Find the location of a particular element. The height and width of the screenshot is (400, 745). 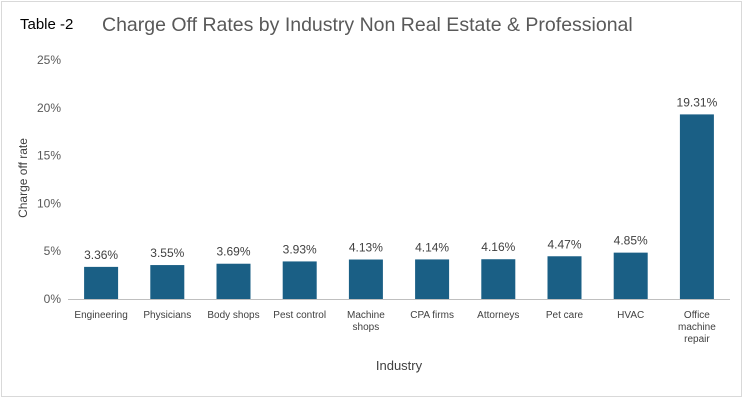

data-label: 4.14% is located at coordinates (432, 247).